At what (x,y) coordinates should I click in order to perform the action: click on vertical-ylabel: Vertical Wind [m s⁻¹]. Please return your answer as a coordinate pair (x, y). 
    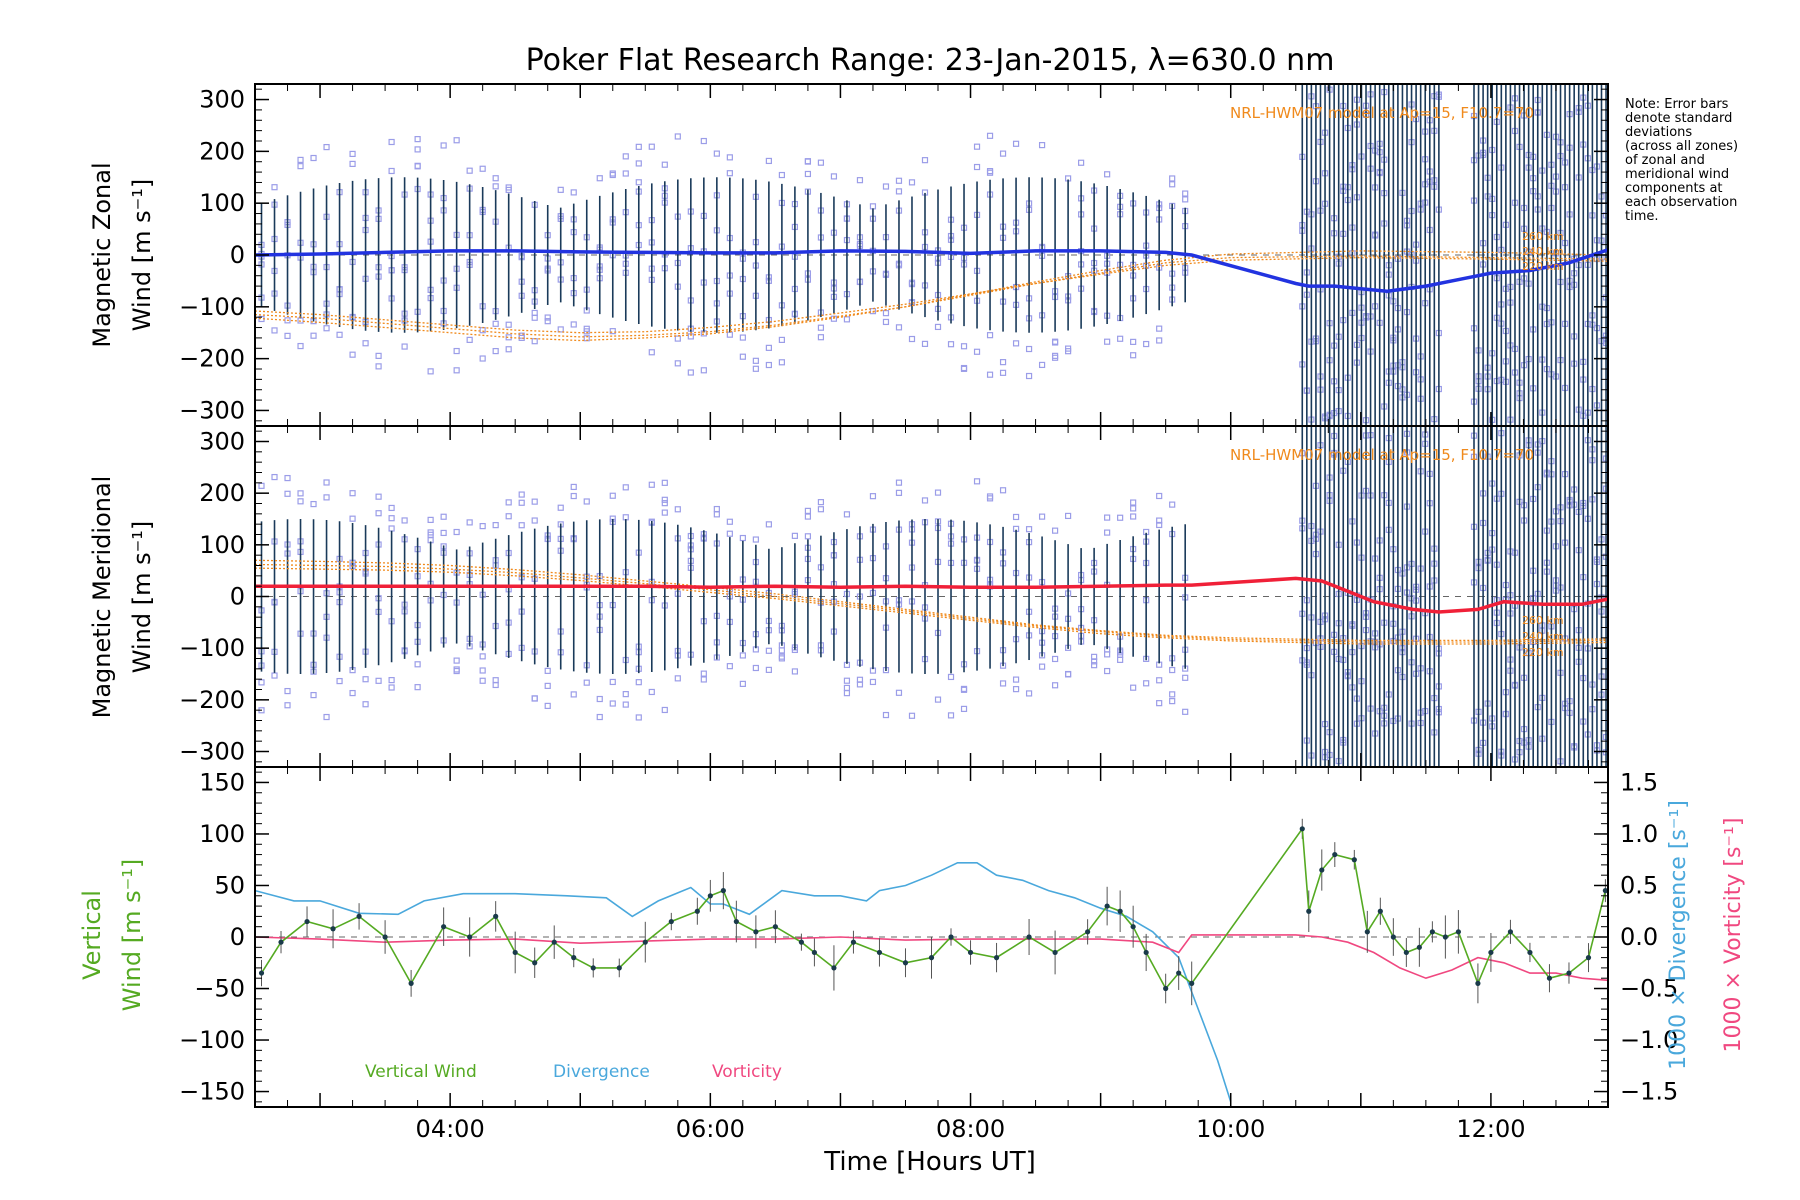
    Looking at the image, I should click on (112, 935).